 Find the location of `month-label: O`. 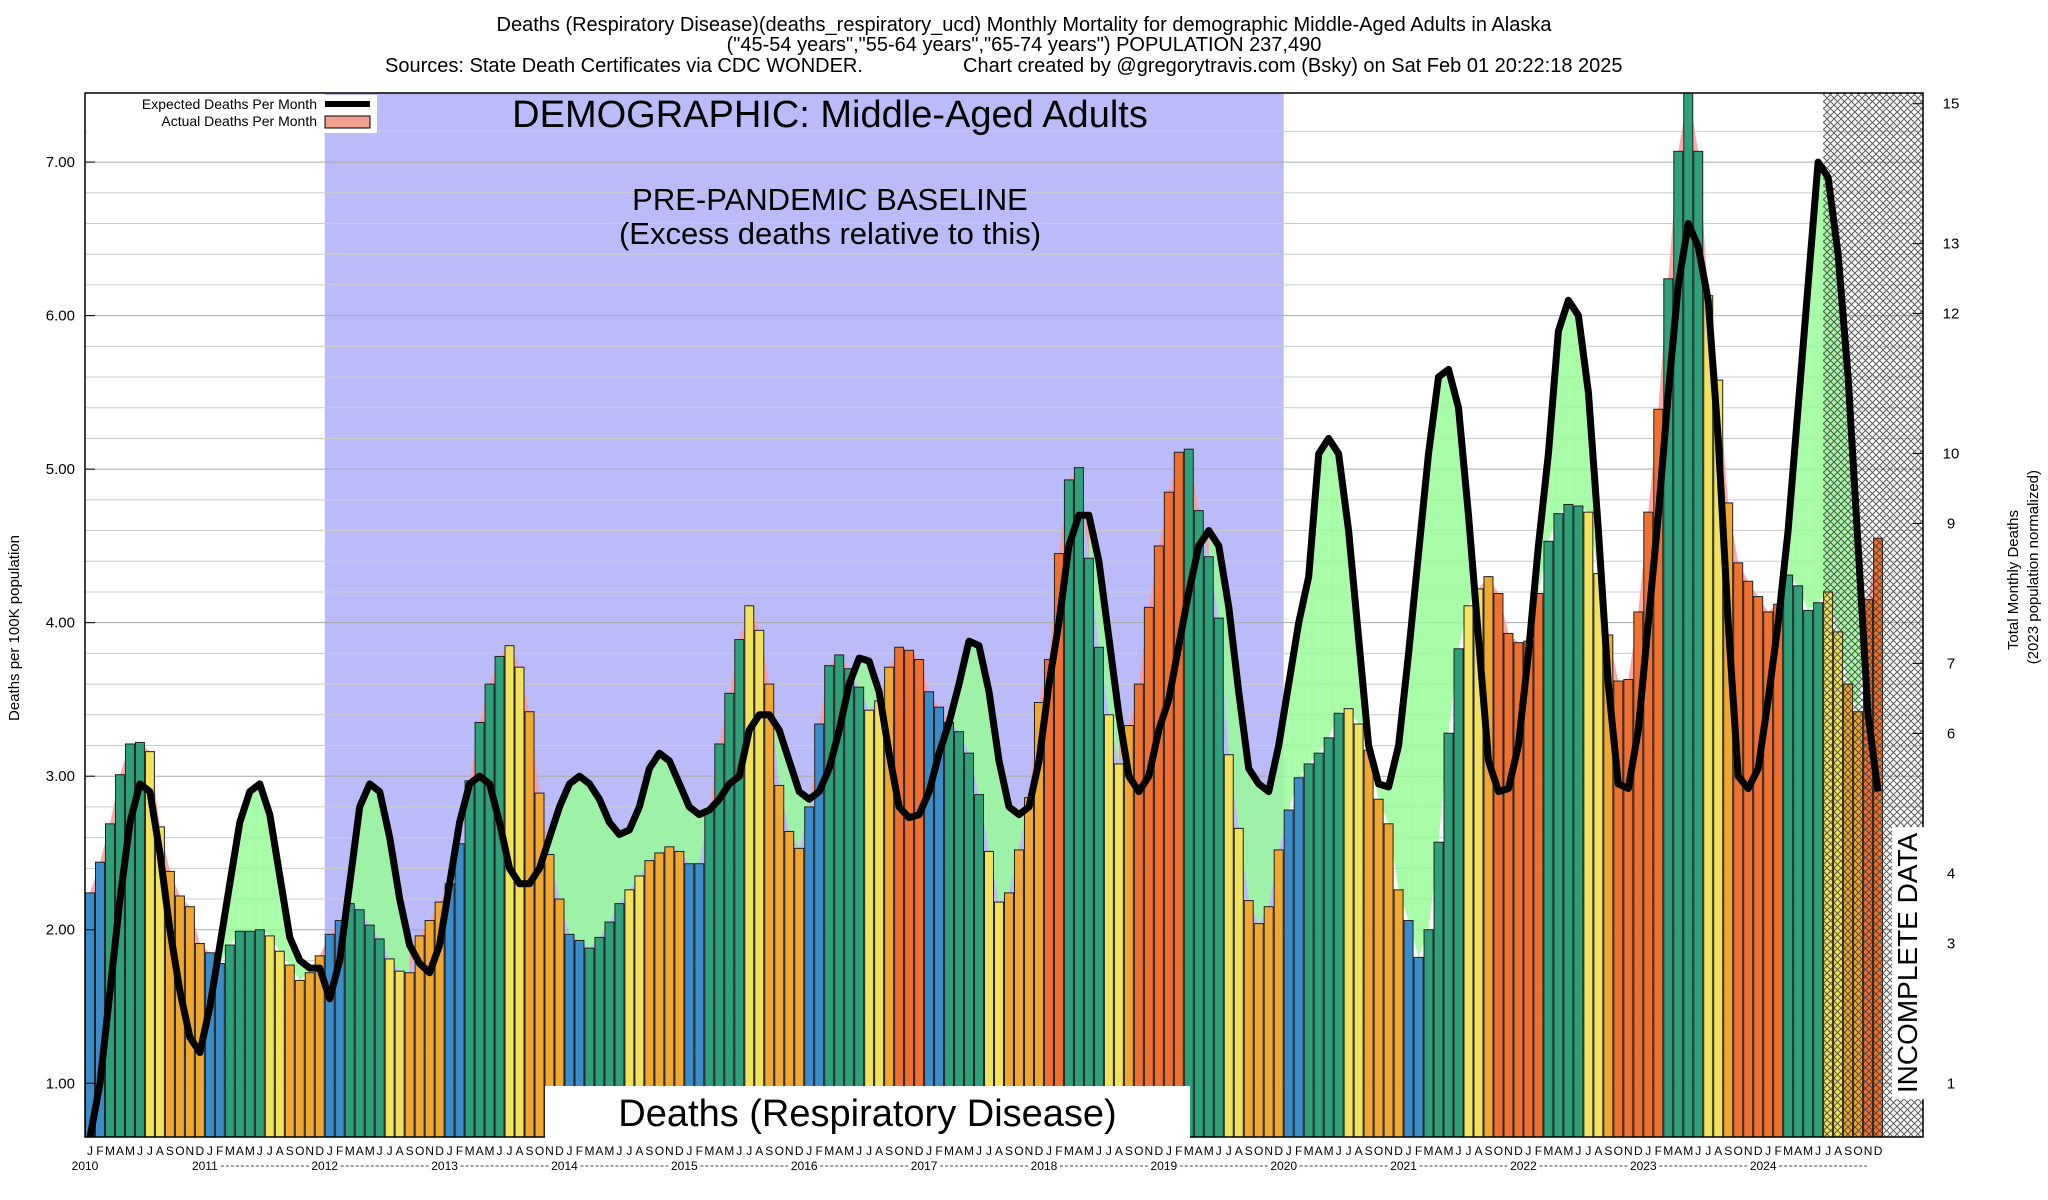

month-label: O is located at coordinates (1857, 1151).